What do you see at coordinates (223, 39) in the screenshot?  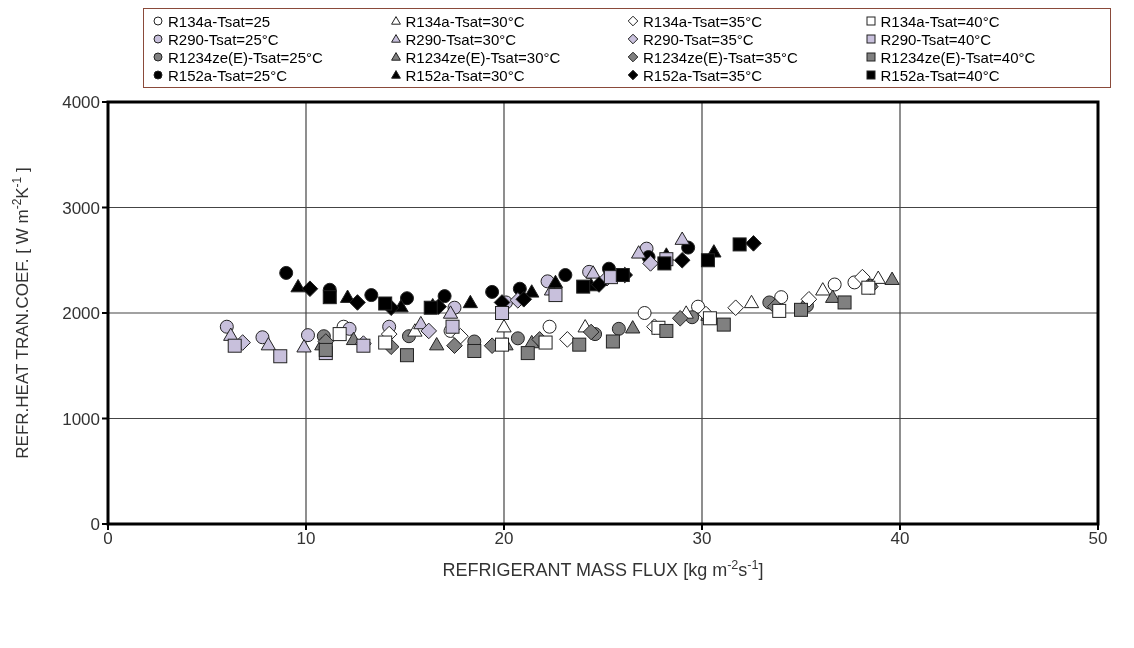 I see `legend-label: R290-Tsat=25°C` at bounding box center [223, 39].